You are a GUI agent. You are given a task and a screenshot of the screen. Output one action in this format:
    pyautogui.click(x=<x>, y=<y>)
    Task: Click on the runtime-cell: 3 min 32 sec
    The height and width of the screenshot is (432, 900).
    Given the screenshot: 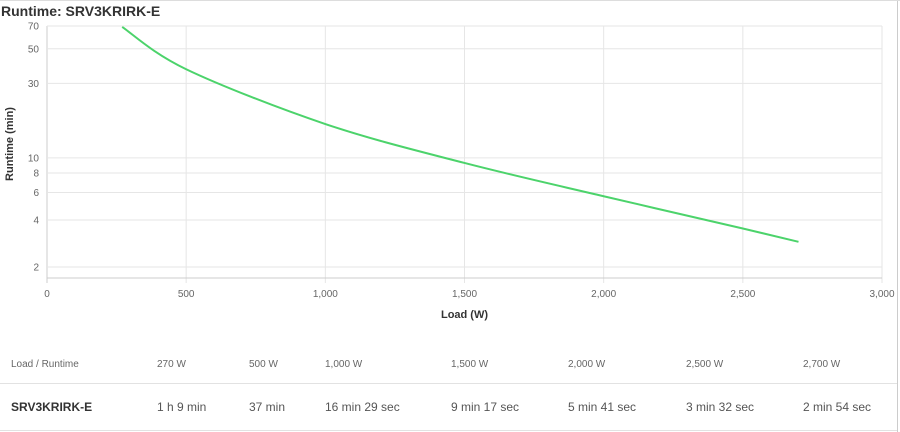 What is the action you would take?
    pyautogui.click(x=744, y=407)
    